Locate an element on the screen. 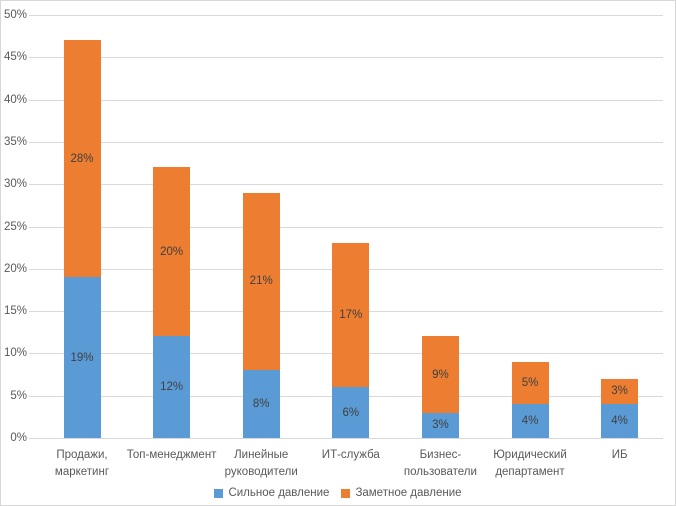  legend: Сильное давление Заметное давление is located at coordinates (338, 493).